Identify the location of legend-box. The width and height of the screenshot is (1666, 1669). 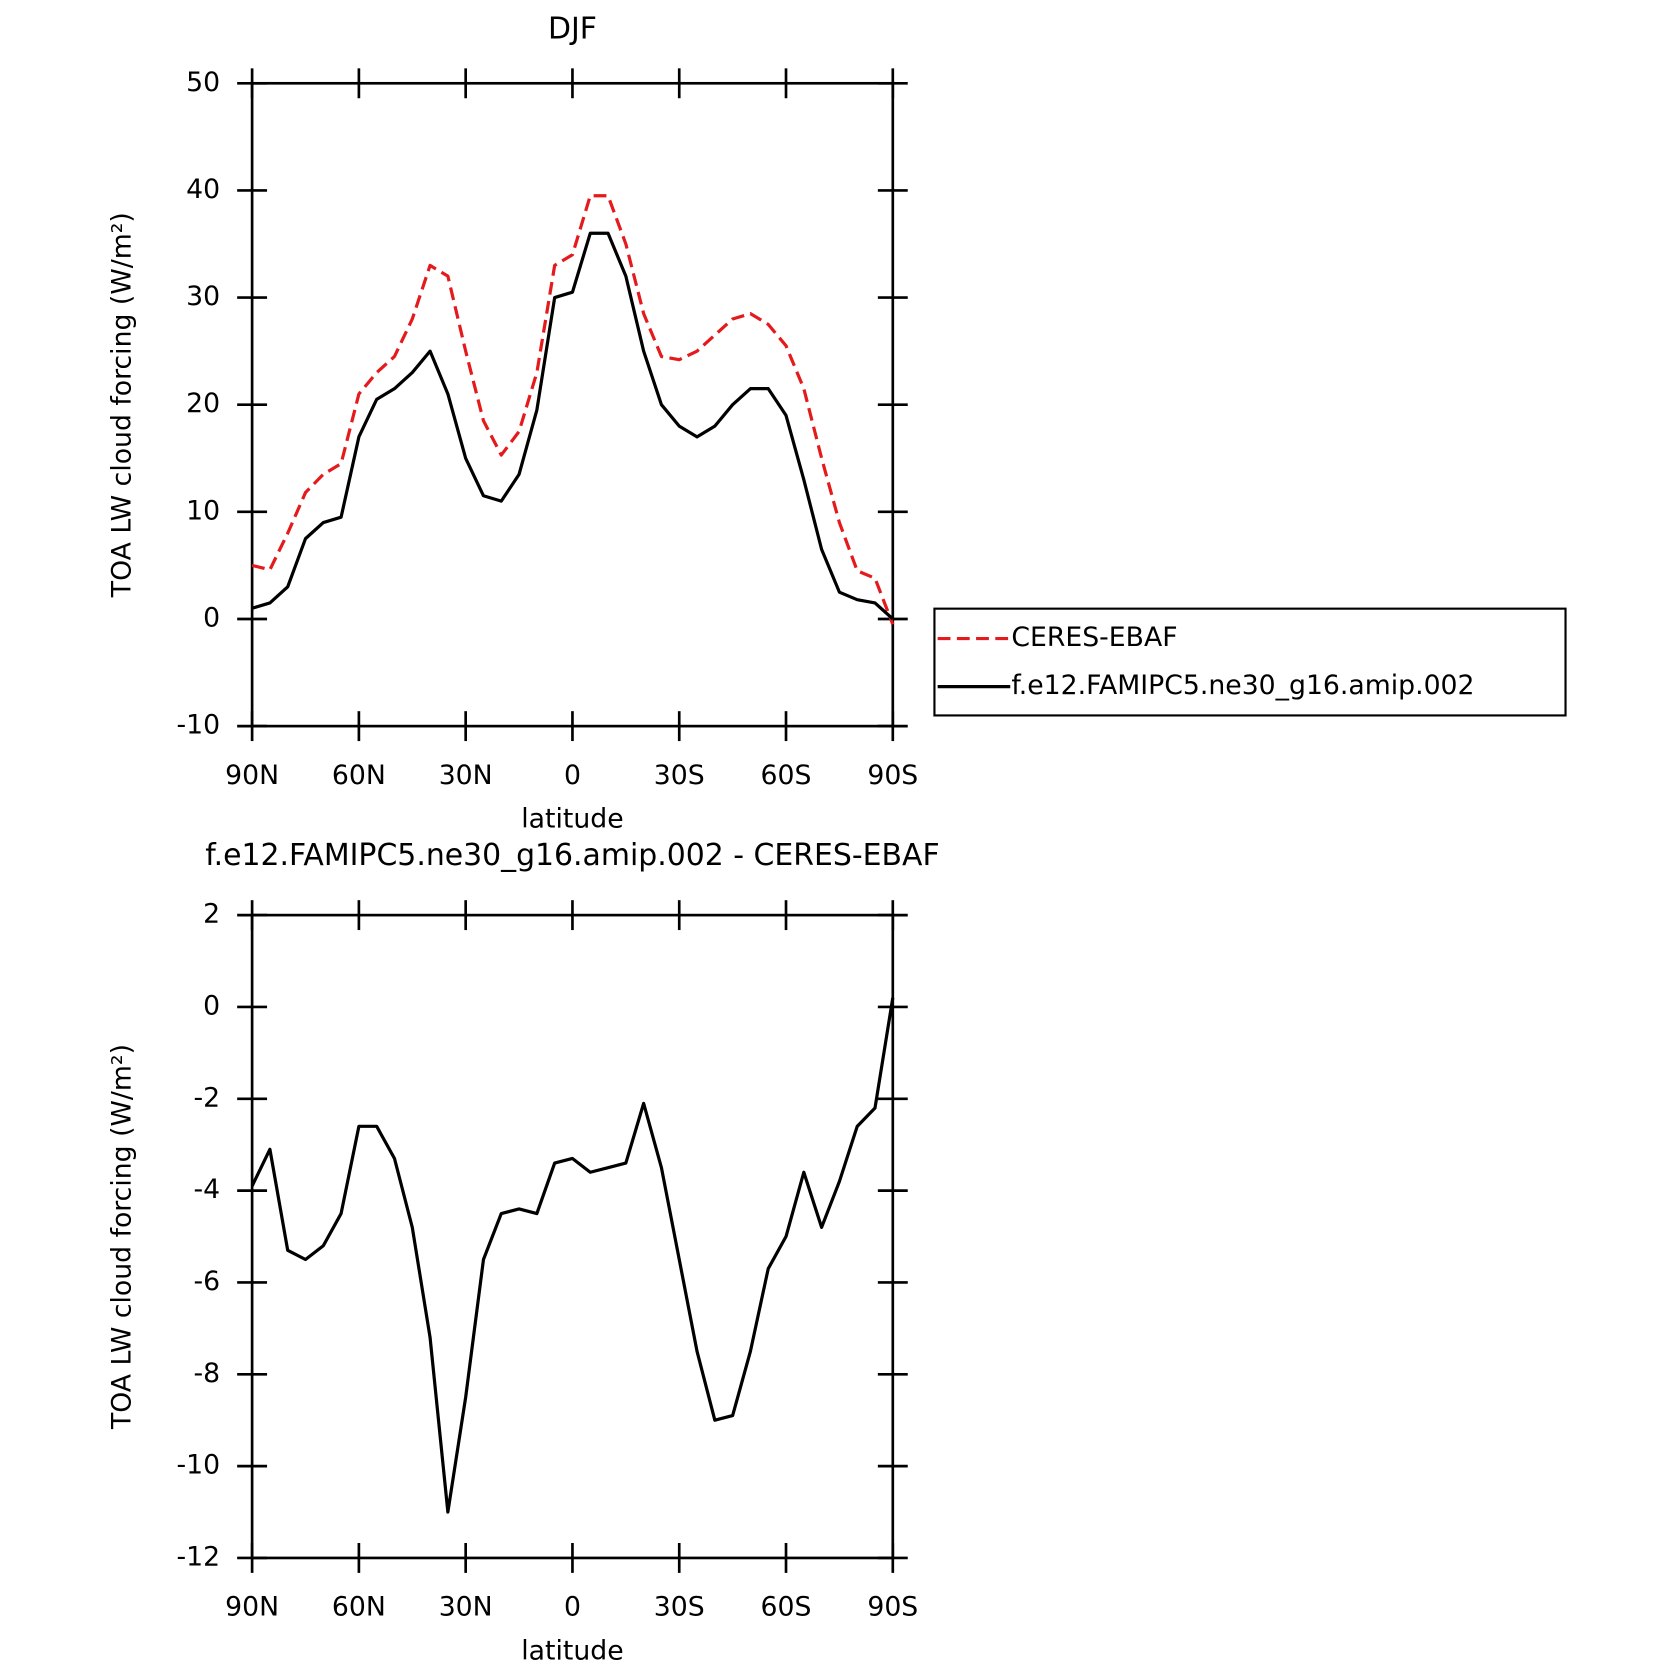
(1250, 662).